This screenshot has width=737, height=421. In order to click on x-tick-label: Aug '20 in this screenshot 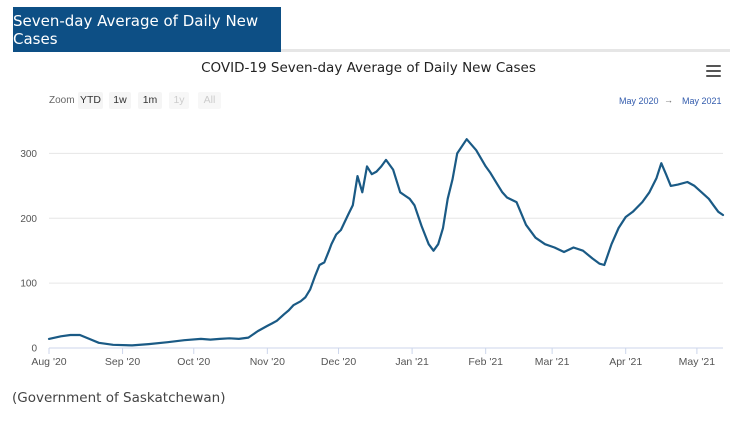, I will do `click(48, 362)`.